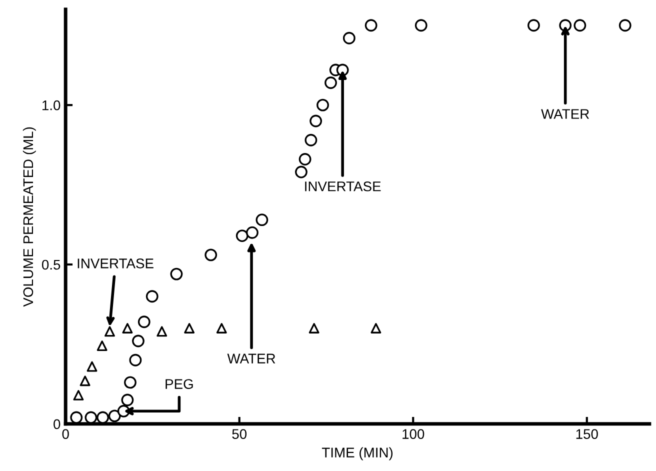 The width and height of the screenshot is (656, 471). Describe the element at coordinates (51, 265) in the screenshot. I see `y-tick-label: 0.5` at that location.